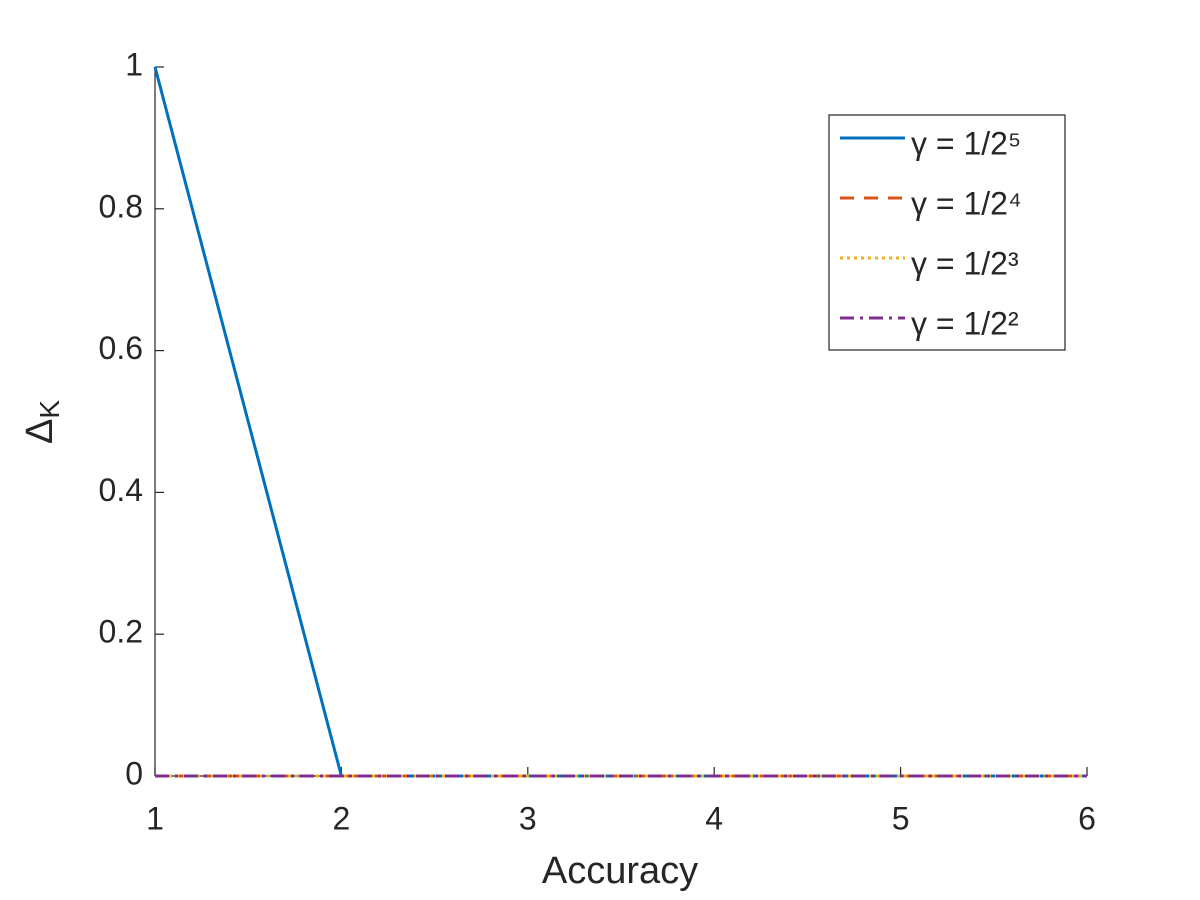  What do you see at coordinates (965, 263) in the screenshot?
I see `legend-label: γ = 1/2³` at bounding box center [965, 263].